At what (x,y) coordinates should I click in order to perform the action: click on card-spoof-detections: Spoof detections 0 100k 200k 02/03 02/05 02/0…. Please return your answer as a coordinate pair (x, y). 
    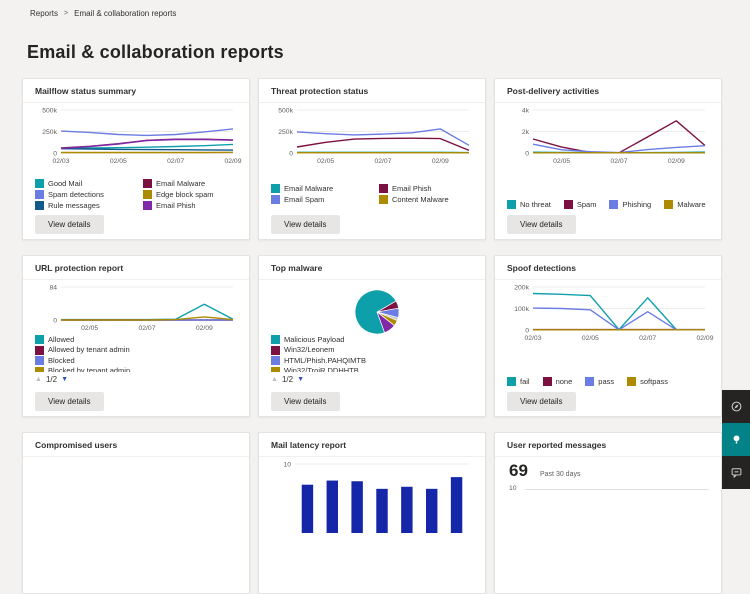
    Looking at the image, I should click on (608, 336).